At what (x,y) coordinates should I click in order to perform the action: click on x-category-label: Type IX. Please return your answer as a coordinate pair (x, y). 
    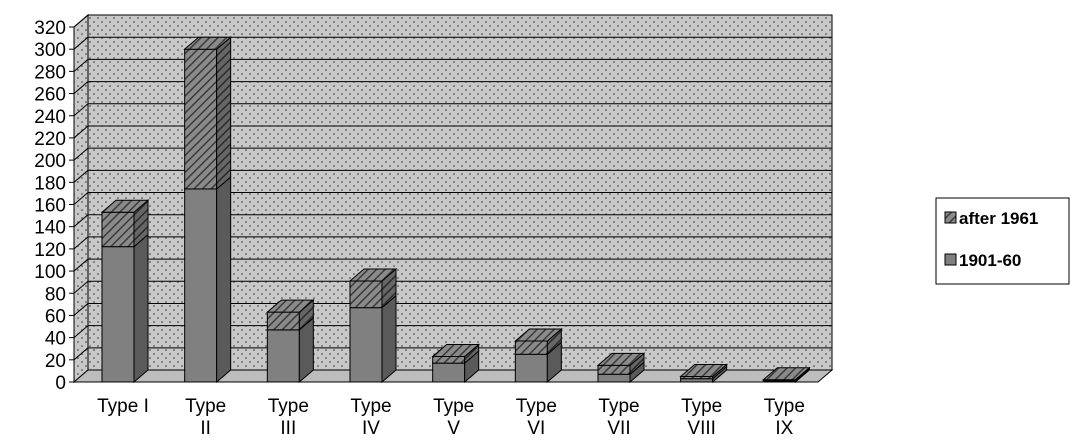
    Looking at the image, I should click on (784, 417).